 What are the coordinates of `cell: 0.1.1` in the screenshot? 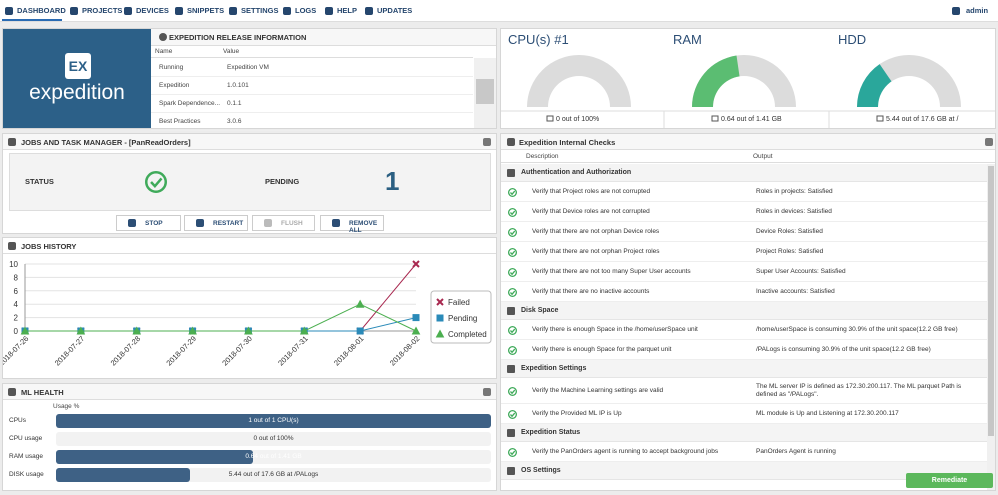 It's located at (234, 103).